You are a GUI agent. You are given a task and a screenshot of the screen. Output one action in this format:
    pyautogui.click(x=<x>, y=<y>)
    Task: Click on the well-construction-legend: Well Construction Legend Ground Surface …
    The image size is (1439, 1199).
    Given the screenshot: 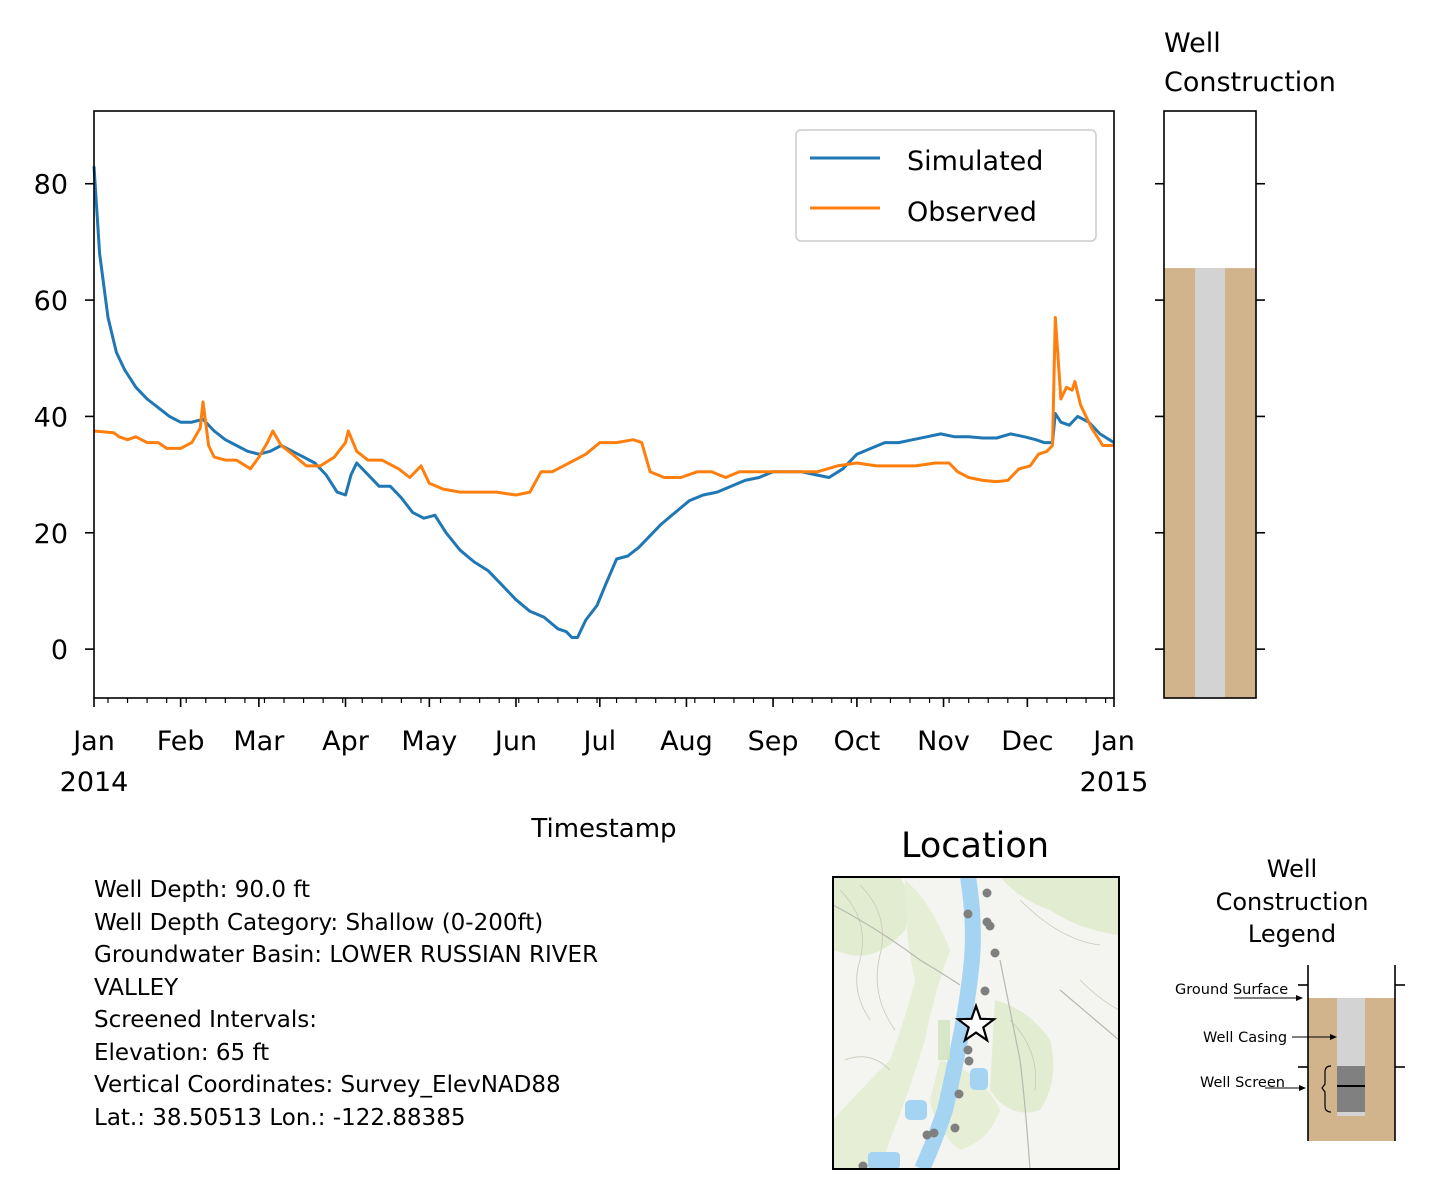 What is the action you would take?
    pyautogui.click(x=1290, y=998)
    